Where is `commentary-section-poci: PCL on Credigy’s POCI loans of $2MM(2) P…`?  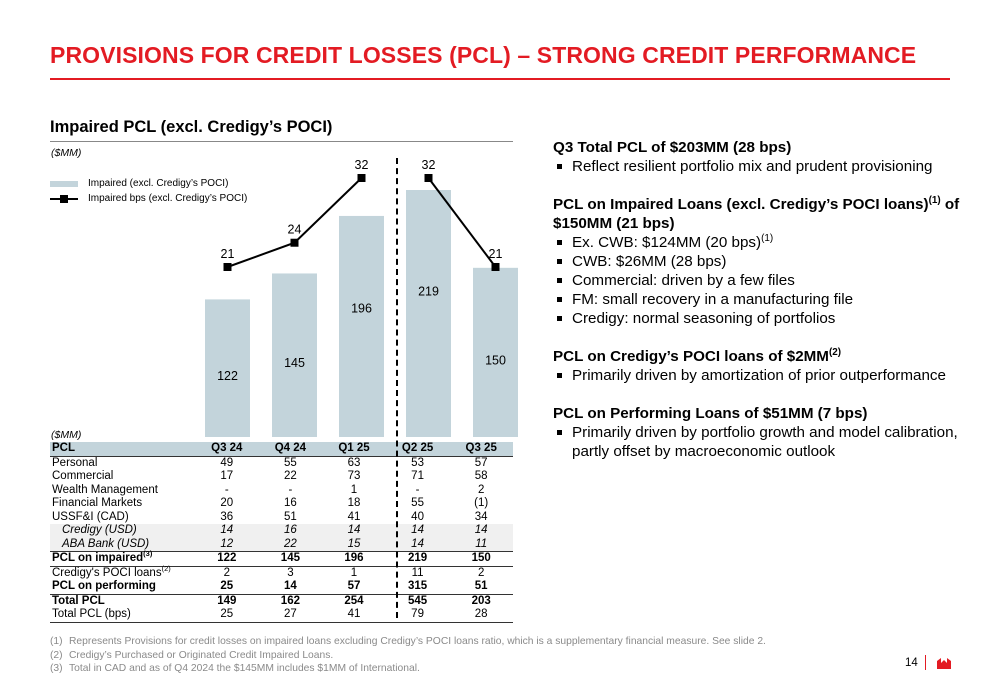 commentary-section-poci: PCL on Credigy’s POCI loans of $2MM(2) P… is located at coordinates (763, 366).